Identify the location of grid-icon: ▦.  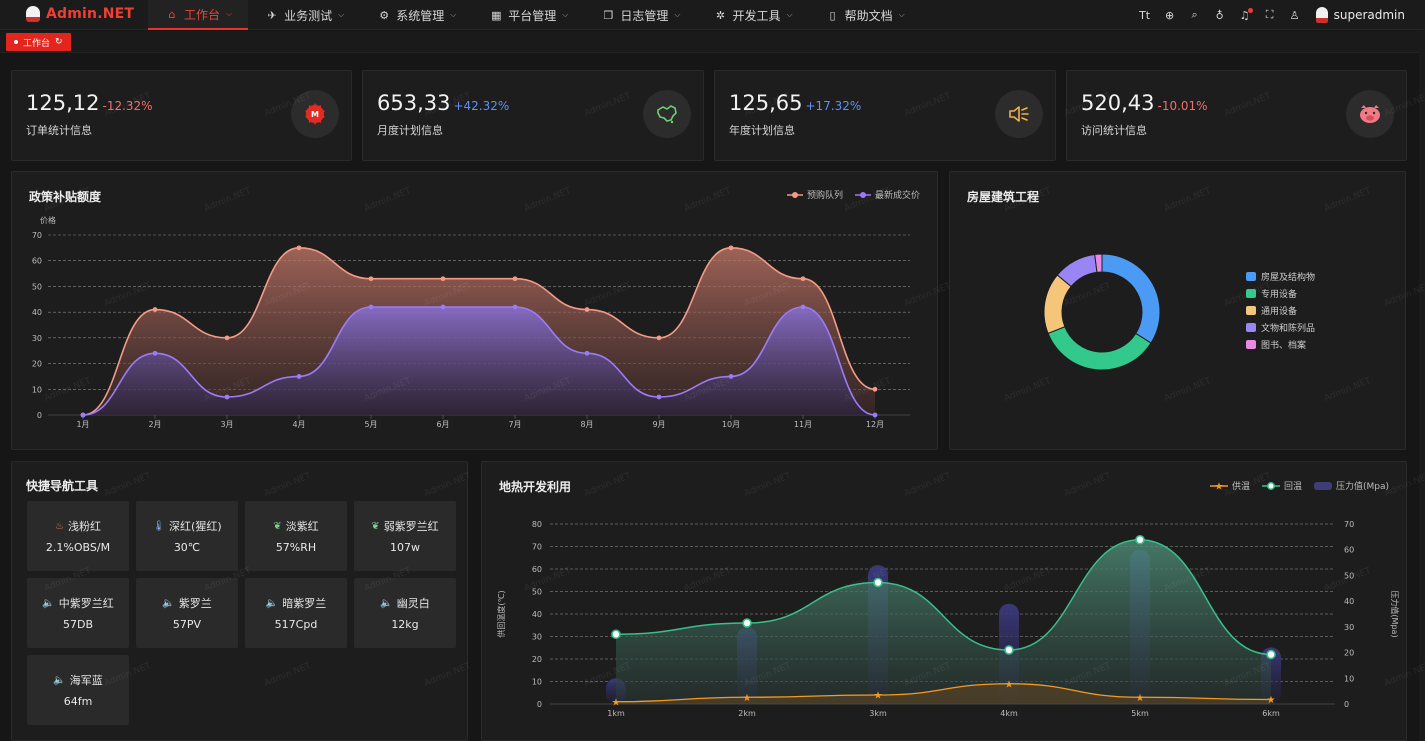
(496, 15).